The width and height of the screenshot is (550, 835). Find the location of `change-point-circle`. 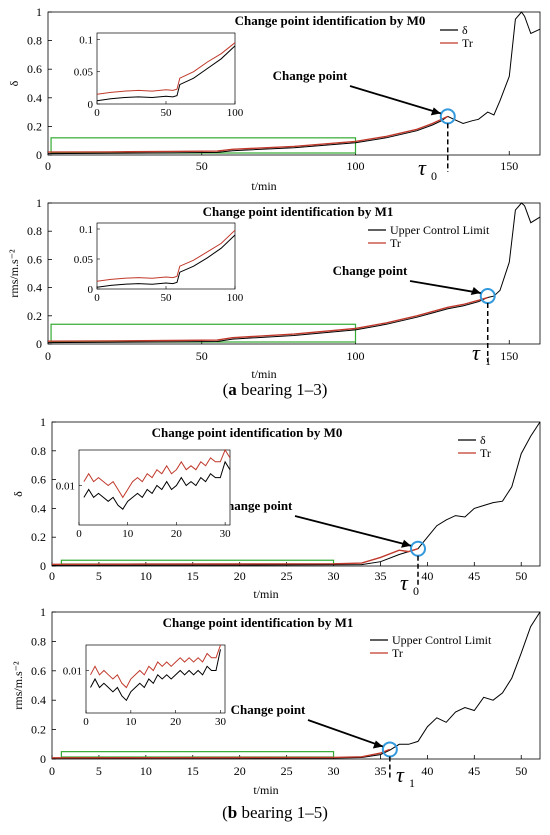

change-point-circle is located at coordinates (389, 749).